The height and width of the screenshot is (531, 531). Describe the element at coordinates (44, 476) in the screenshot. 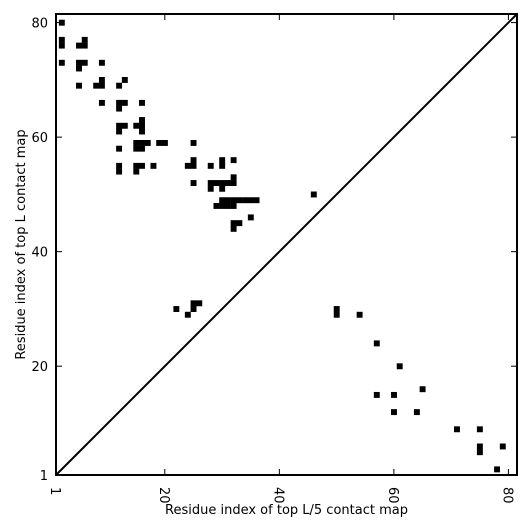

I see `y-tick-label: 1` at that location.